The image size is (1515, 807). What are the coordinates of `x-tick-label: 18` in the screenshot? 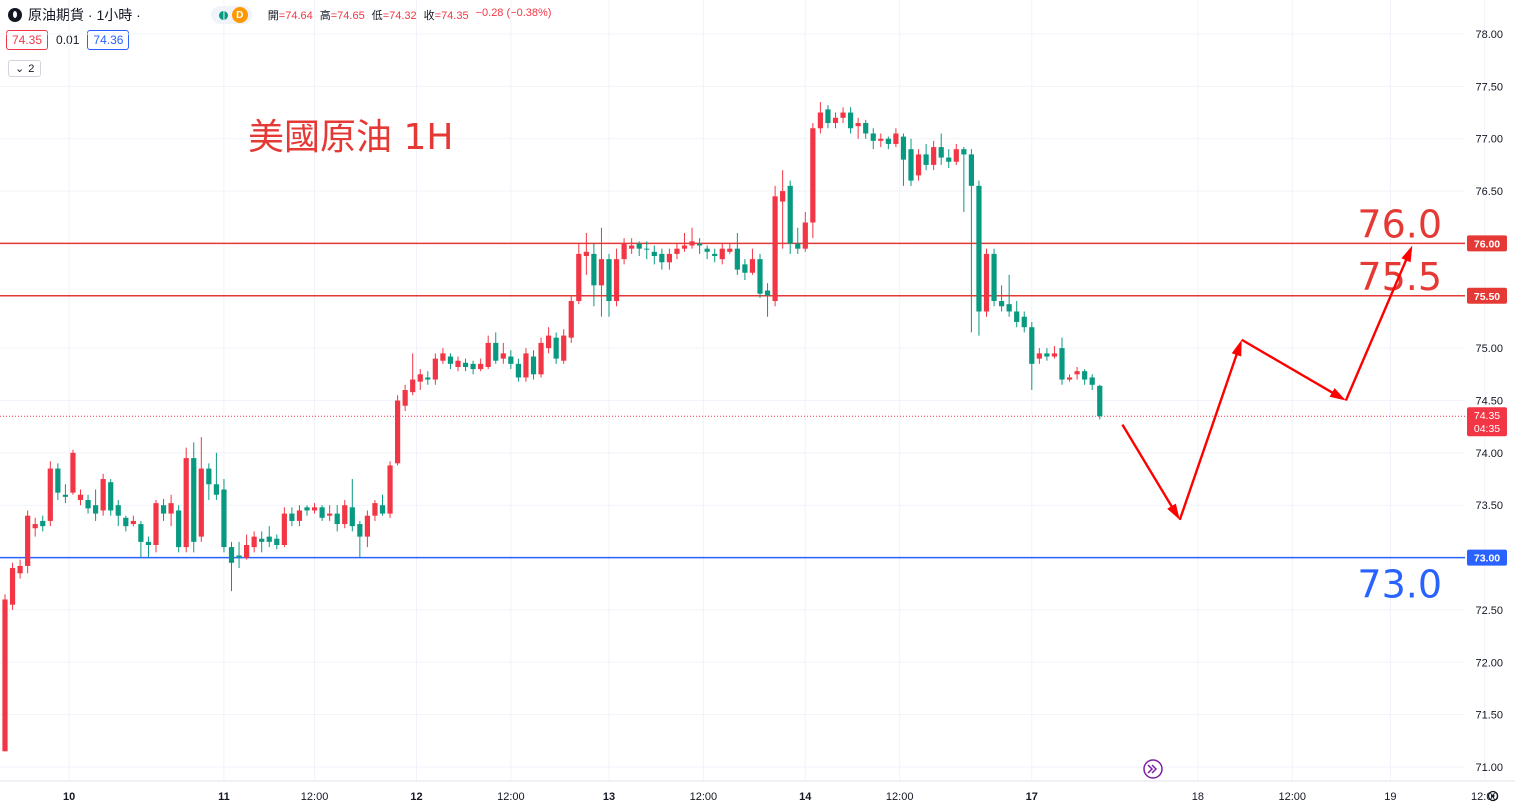 It's located at (1198, 797).